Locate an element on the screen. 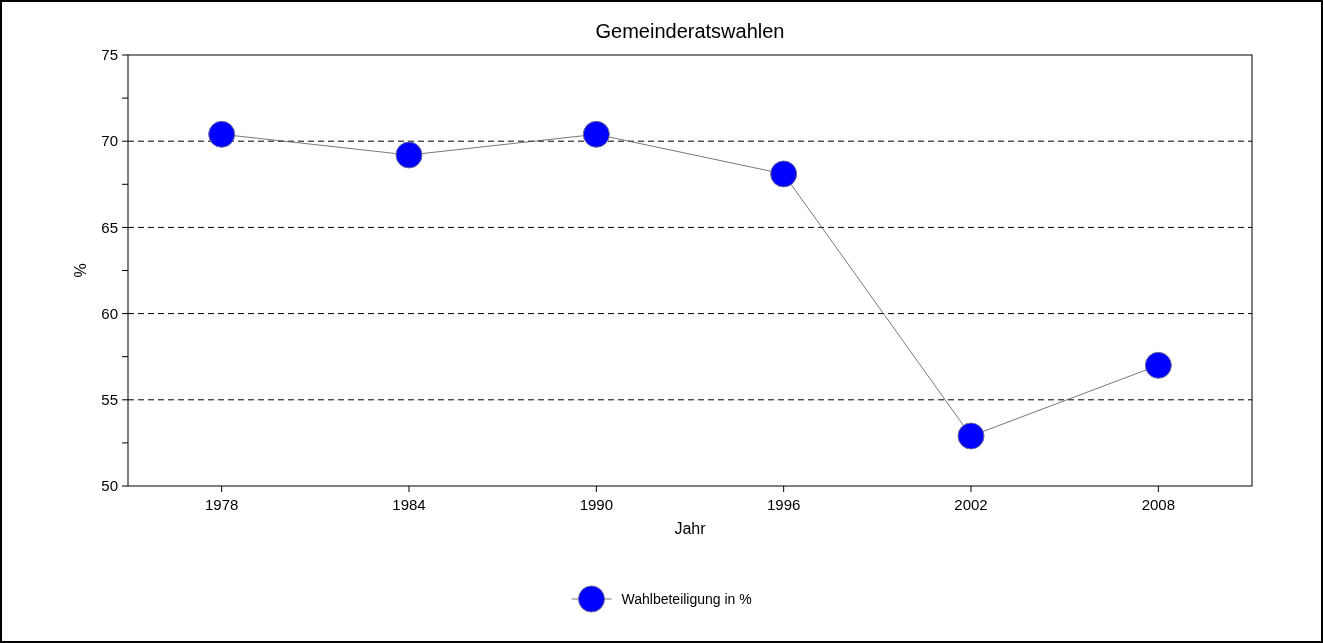 This screenshot has height=643, width=1323. x-tick-label: 1978 is located at coordinates (221, 504).